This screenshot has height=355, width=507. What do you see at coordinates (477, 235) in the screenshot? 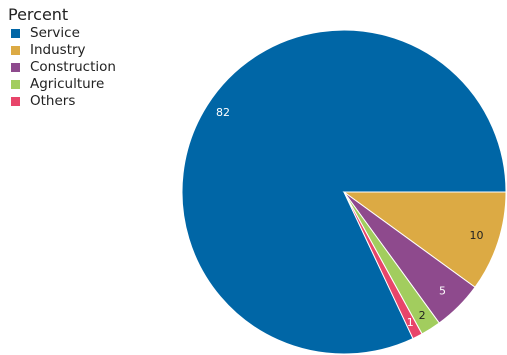
I see `data-label-industry: 10` at bounding box center [477, 235].